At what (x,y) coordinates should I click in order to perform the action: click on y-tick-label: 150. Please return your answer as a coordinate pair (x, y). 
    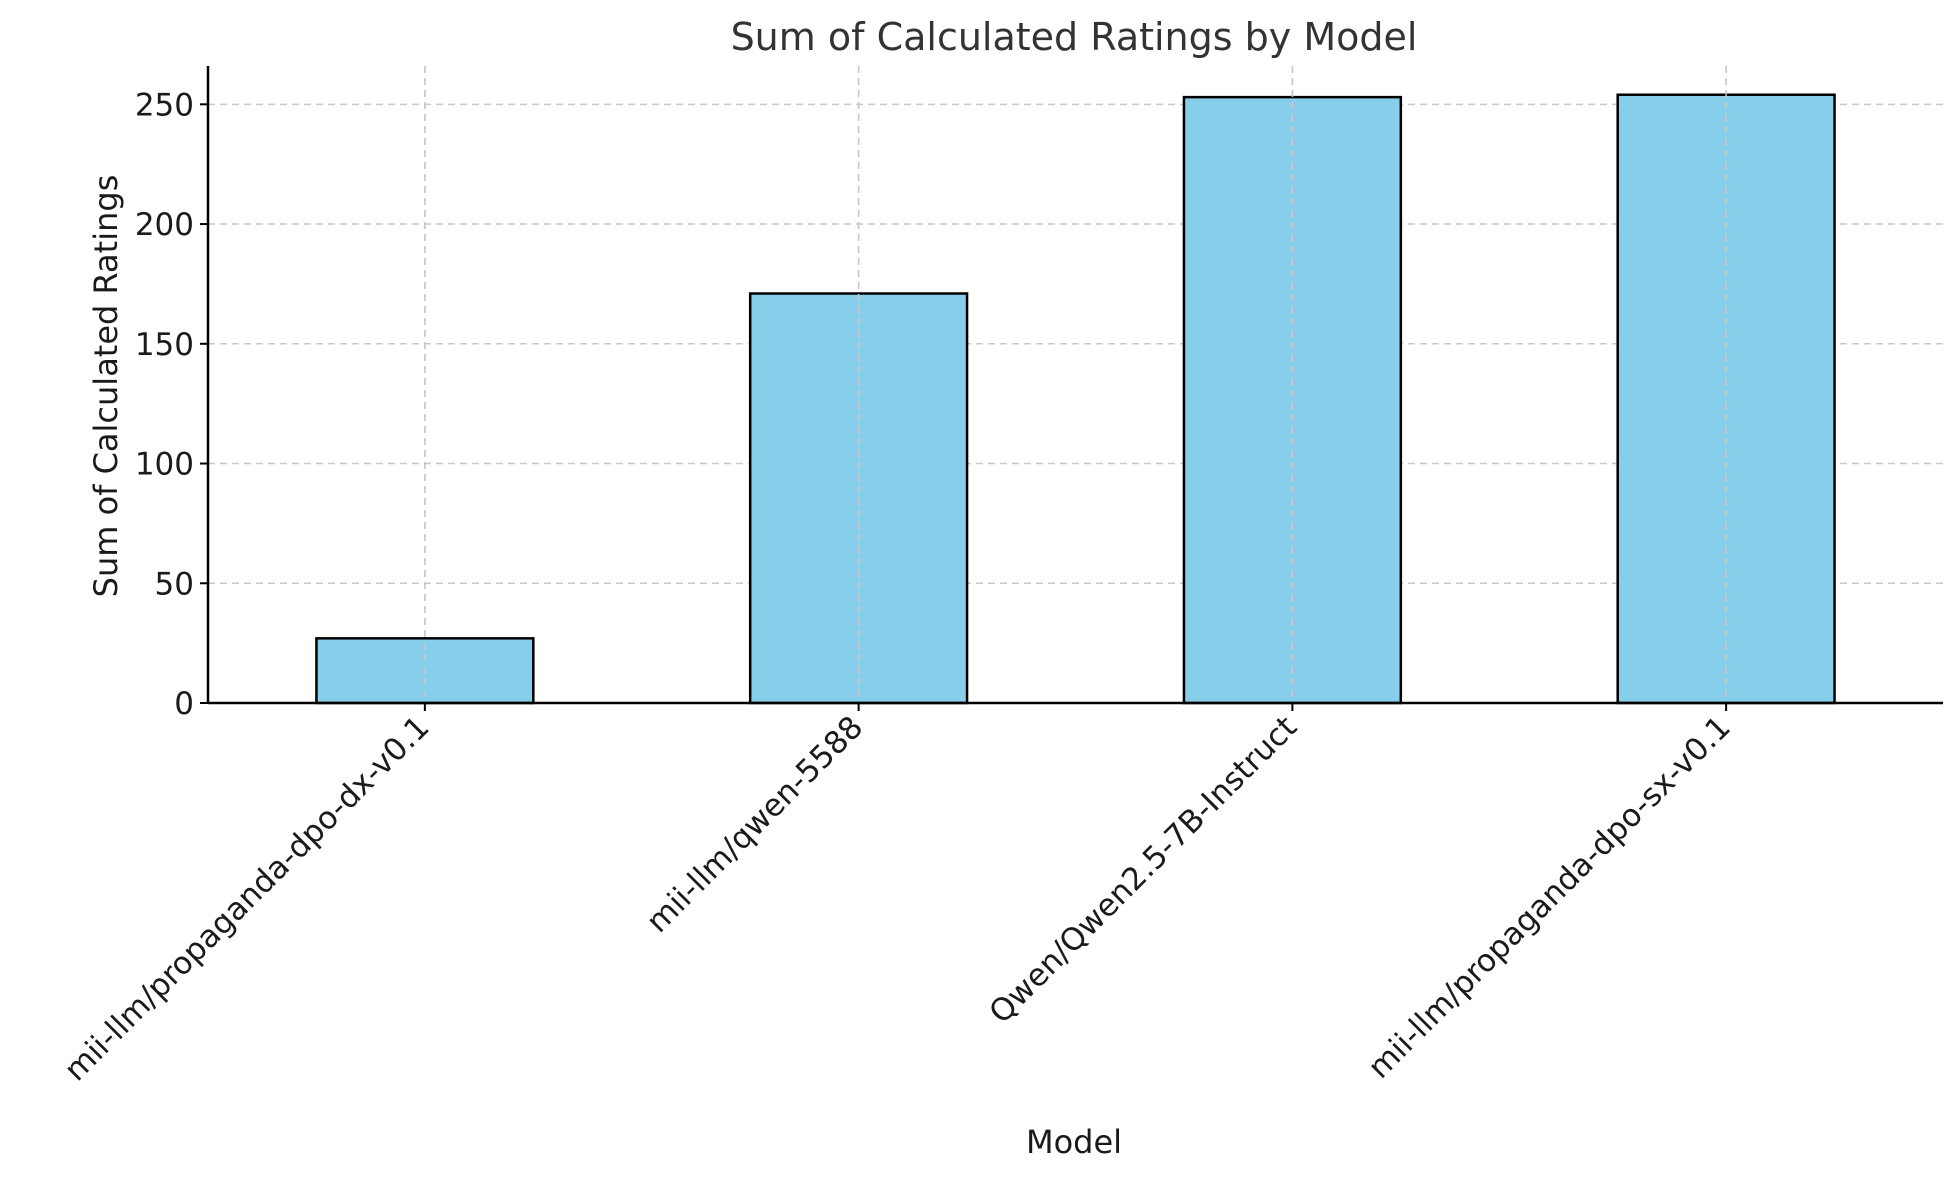
    Looking at the image, I should click on (164, 345).